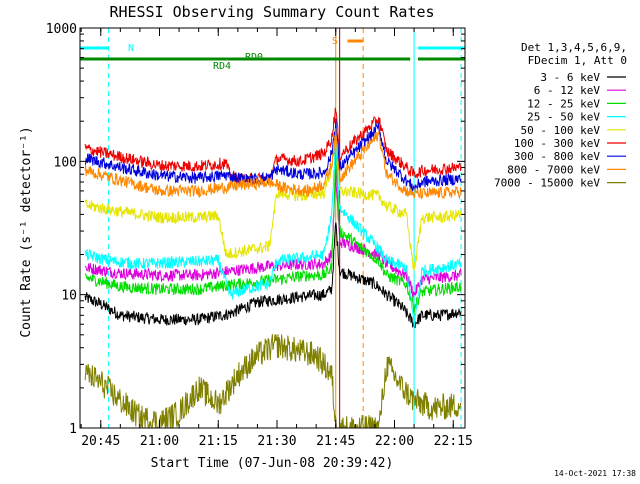 This screenshot has width=640, height=484. Describe the element at coordinates (272, 54) in the screenshot. I see `state-bars: NSRD0RD4` at that location.